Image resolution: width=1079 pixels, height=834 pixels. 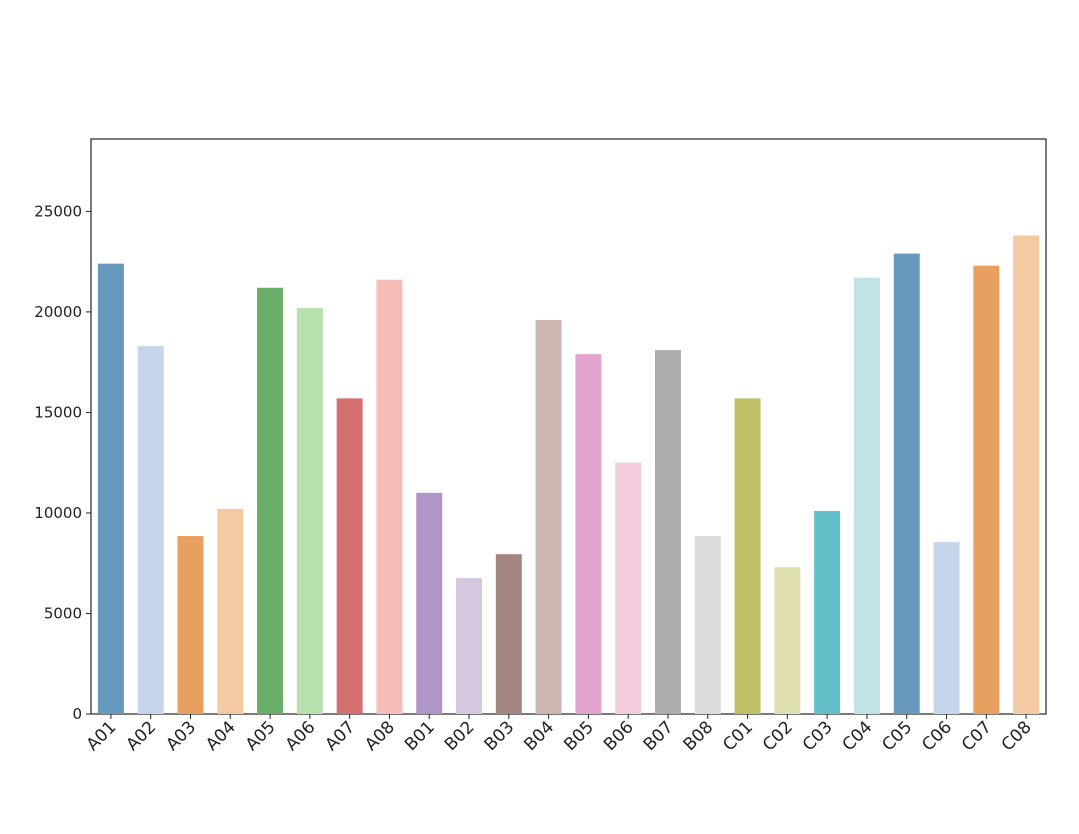 What do you see at coordinates (818, 736) in the screenshot?
I see `x-tick-label: C03` at bounding box center [818, 736].